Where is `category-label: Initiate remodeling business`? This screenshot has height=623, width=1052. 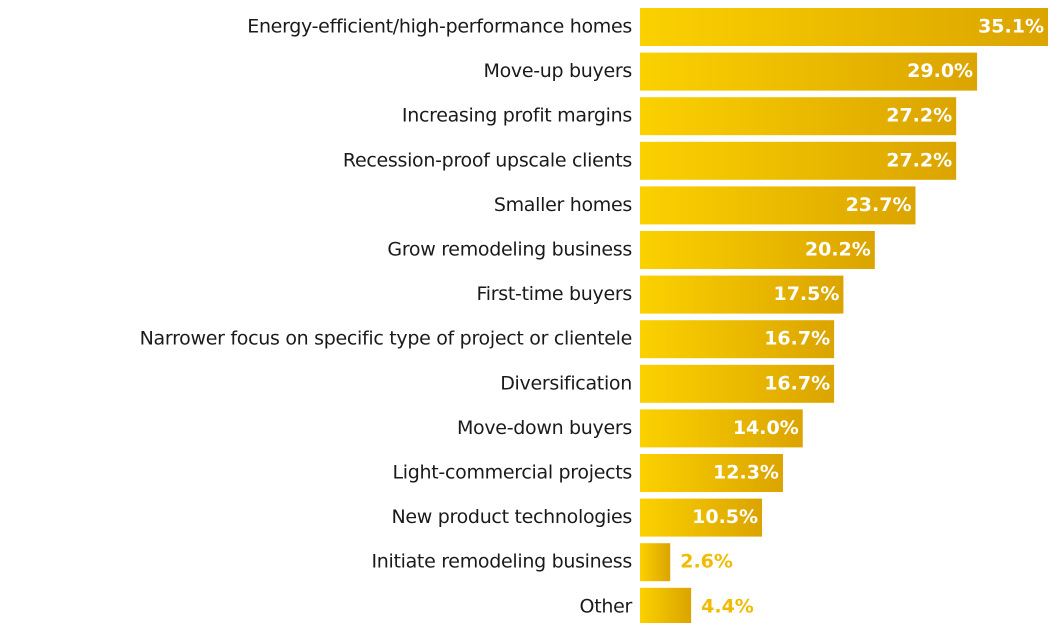
category-label: Initiate remodeling business is located at coordinates (501, 562).